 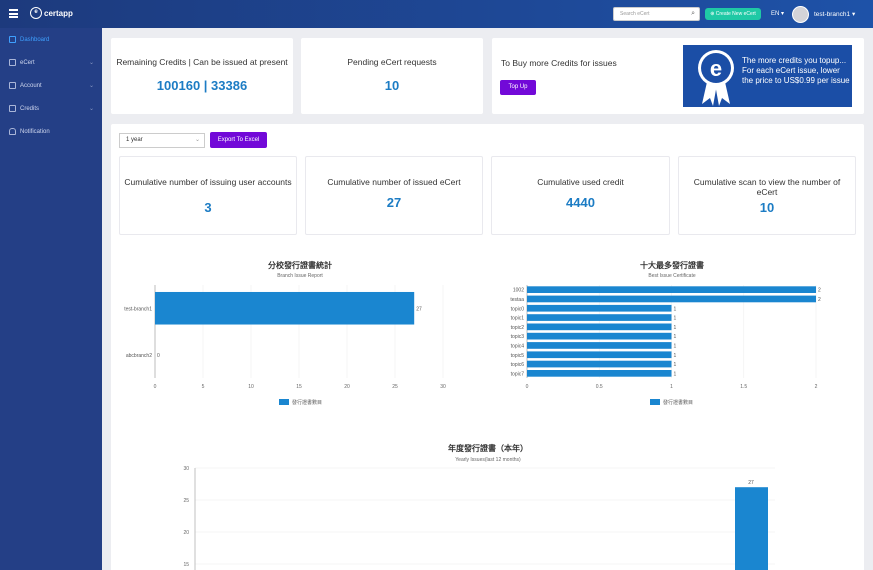 I want to click on menu-icon, so click(x=13, y=13).